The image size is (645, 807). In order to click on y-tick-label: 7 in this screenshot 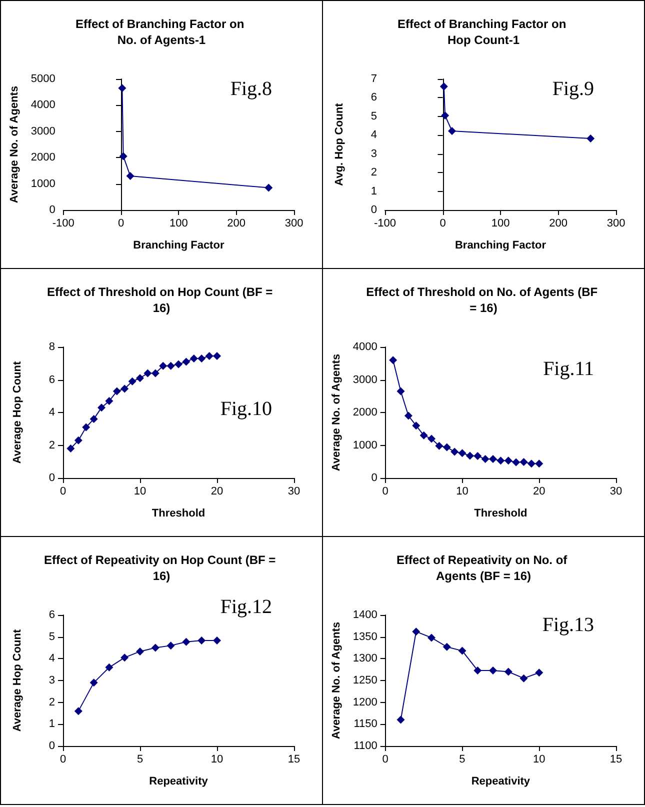, I will do `click(373, 79)`.